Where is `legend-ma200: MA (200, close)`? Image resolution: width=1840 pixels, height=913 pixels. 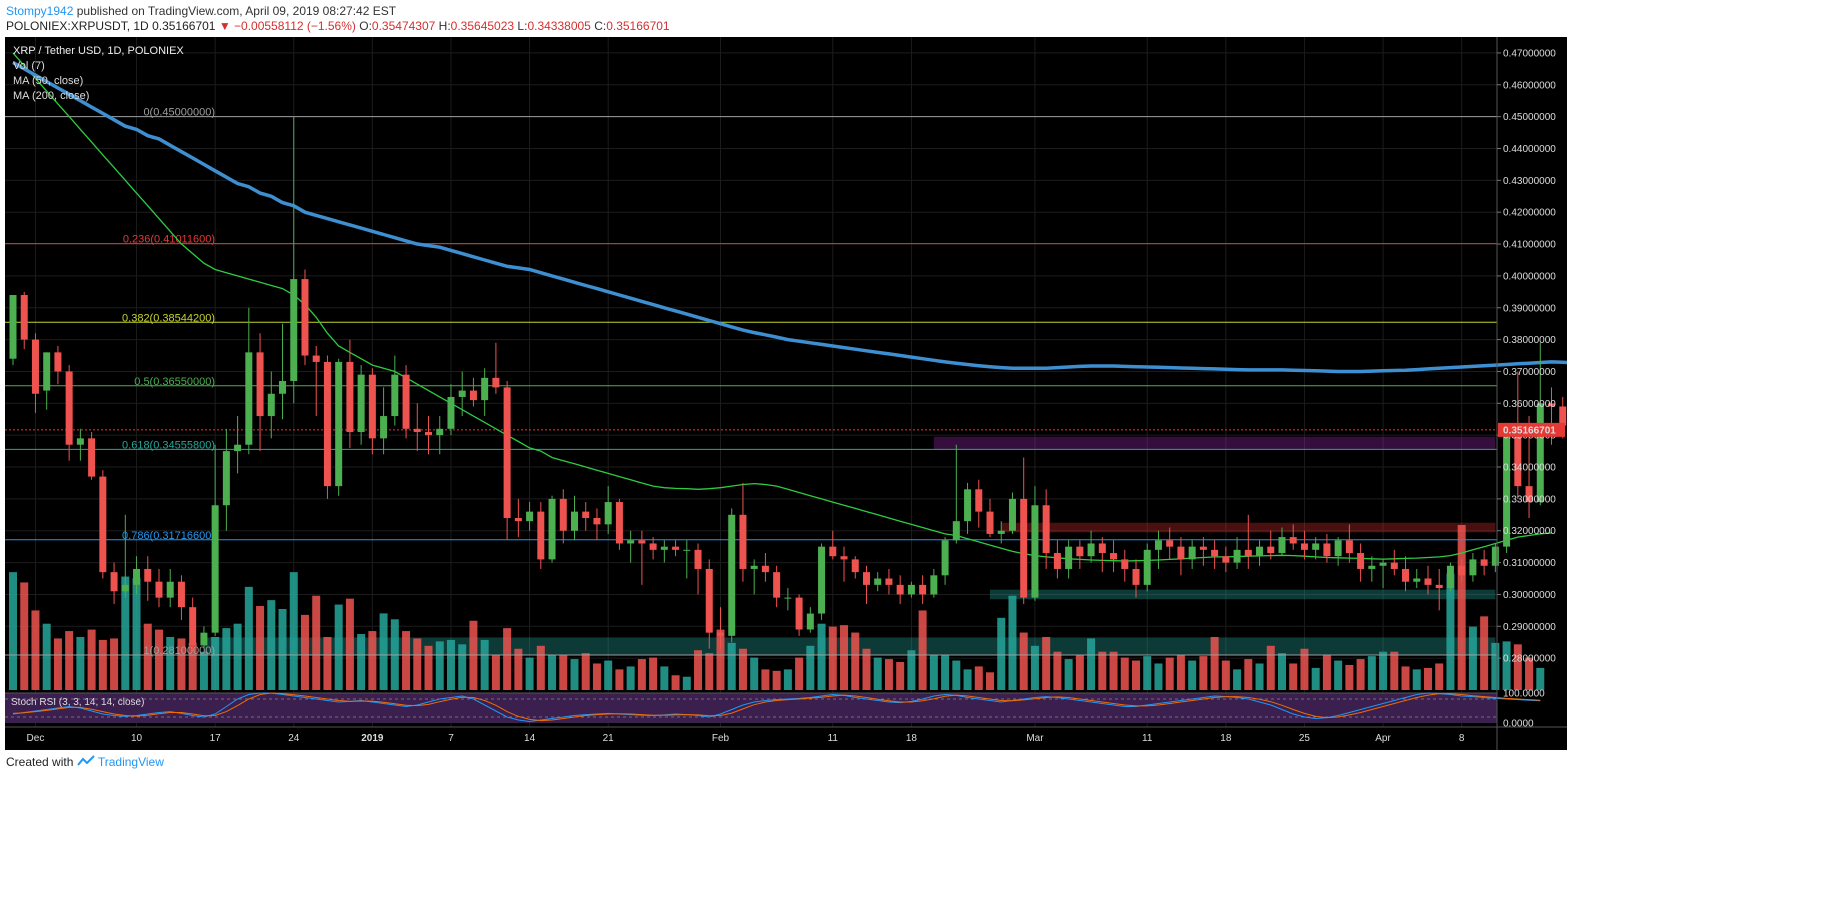 legend-ma200: MA (200, close) is located at coordinates (51, 96).